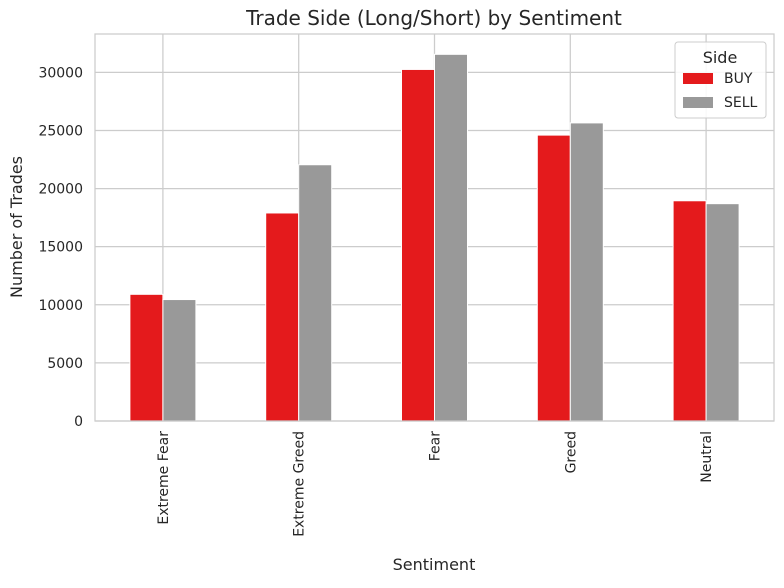 The width and height of the screenshot is (784, 588). Describe the element at coordinates (436, 446) in the screenshot. I see `x-tick-label: Fear` at that location.